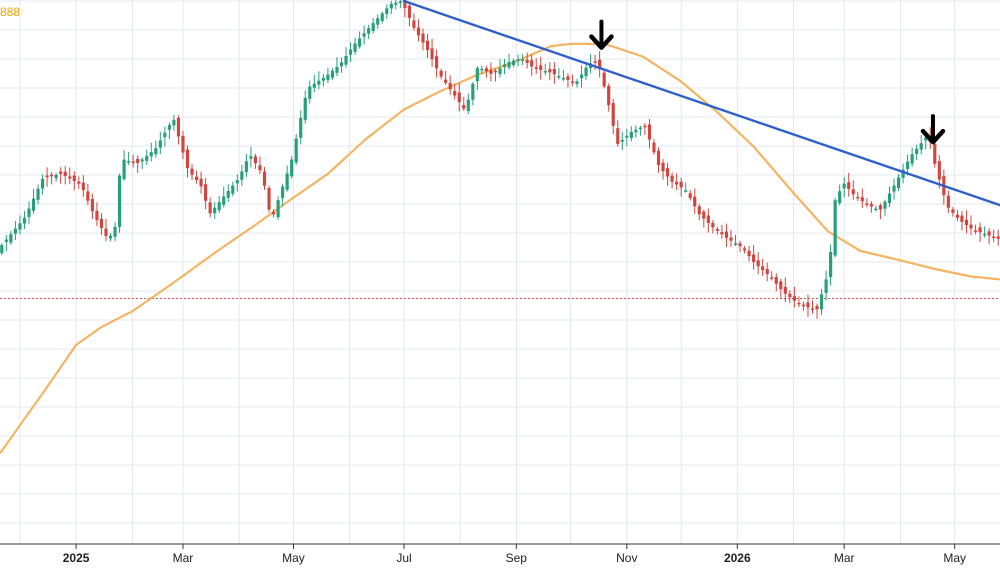 This screenshot has height=572, width=1000. I want to click on x-tick-label: Sep, so click(517, 558).